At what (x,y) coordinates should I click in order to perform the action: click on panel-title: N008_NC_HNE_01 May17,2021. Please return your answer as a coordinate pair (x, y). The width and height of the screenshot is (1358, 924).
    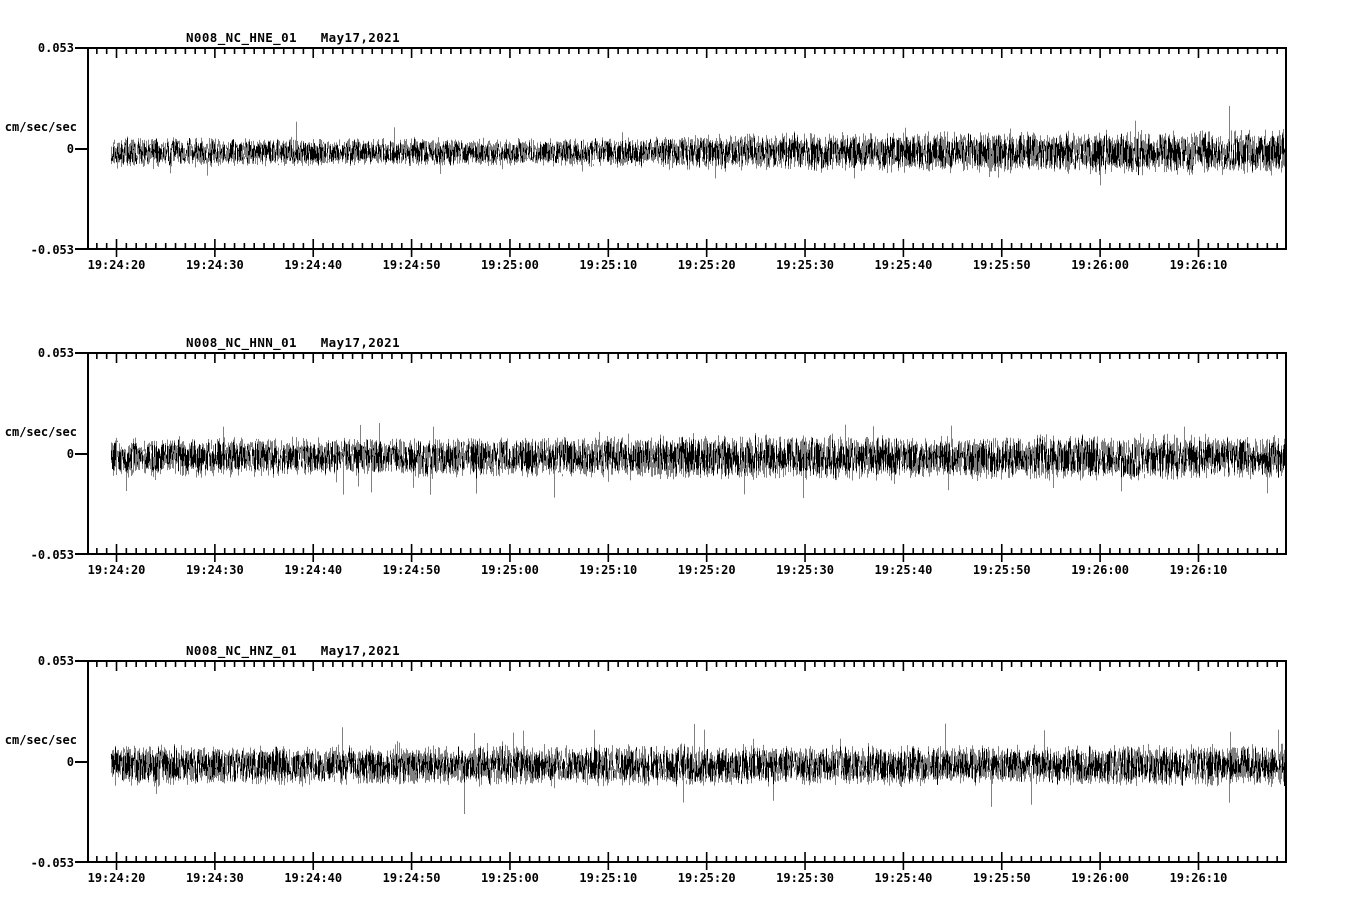
    Looking at the image, I should click on (293, 37).